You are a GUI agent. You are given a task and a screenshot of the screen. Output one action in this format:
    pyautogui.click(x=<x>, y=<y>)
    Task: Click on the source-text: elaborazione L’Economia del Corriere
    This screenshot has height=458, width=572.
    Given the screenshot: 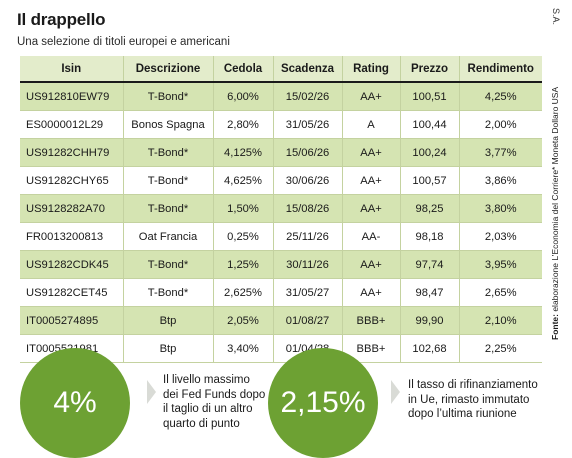 What is the action you would take?
    pyautogui.click(x=555, y=242)
    